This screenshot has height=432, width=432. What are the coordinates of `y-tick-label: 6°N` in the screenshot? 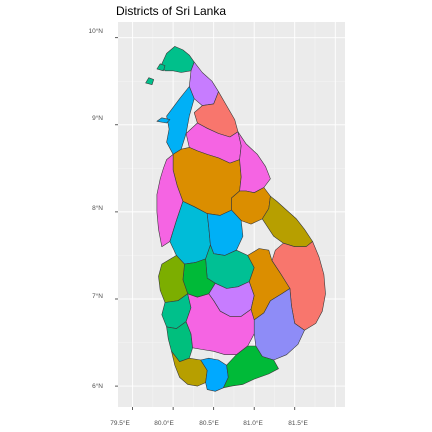 It's located at (97, 386).